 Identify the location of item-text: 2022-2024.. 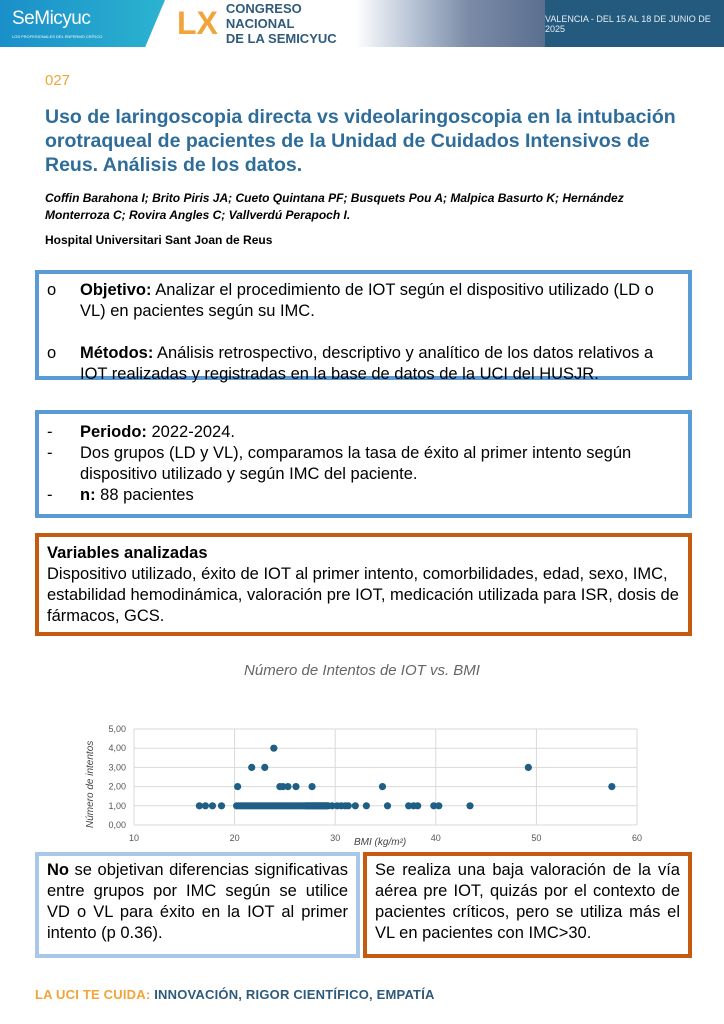
(191, 432).